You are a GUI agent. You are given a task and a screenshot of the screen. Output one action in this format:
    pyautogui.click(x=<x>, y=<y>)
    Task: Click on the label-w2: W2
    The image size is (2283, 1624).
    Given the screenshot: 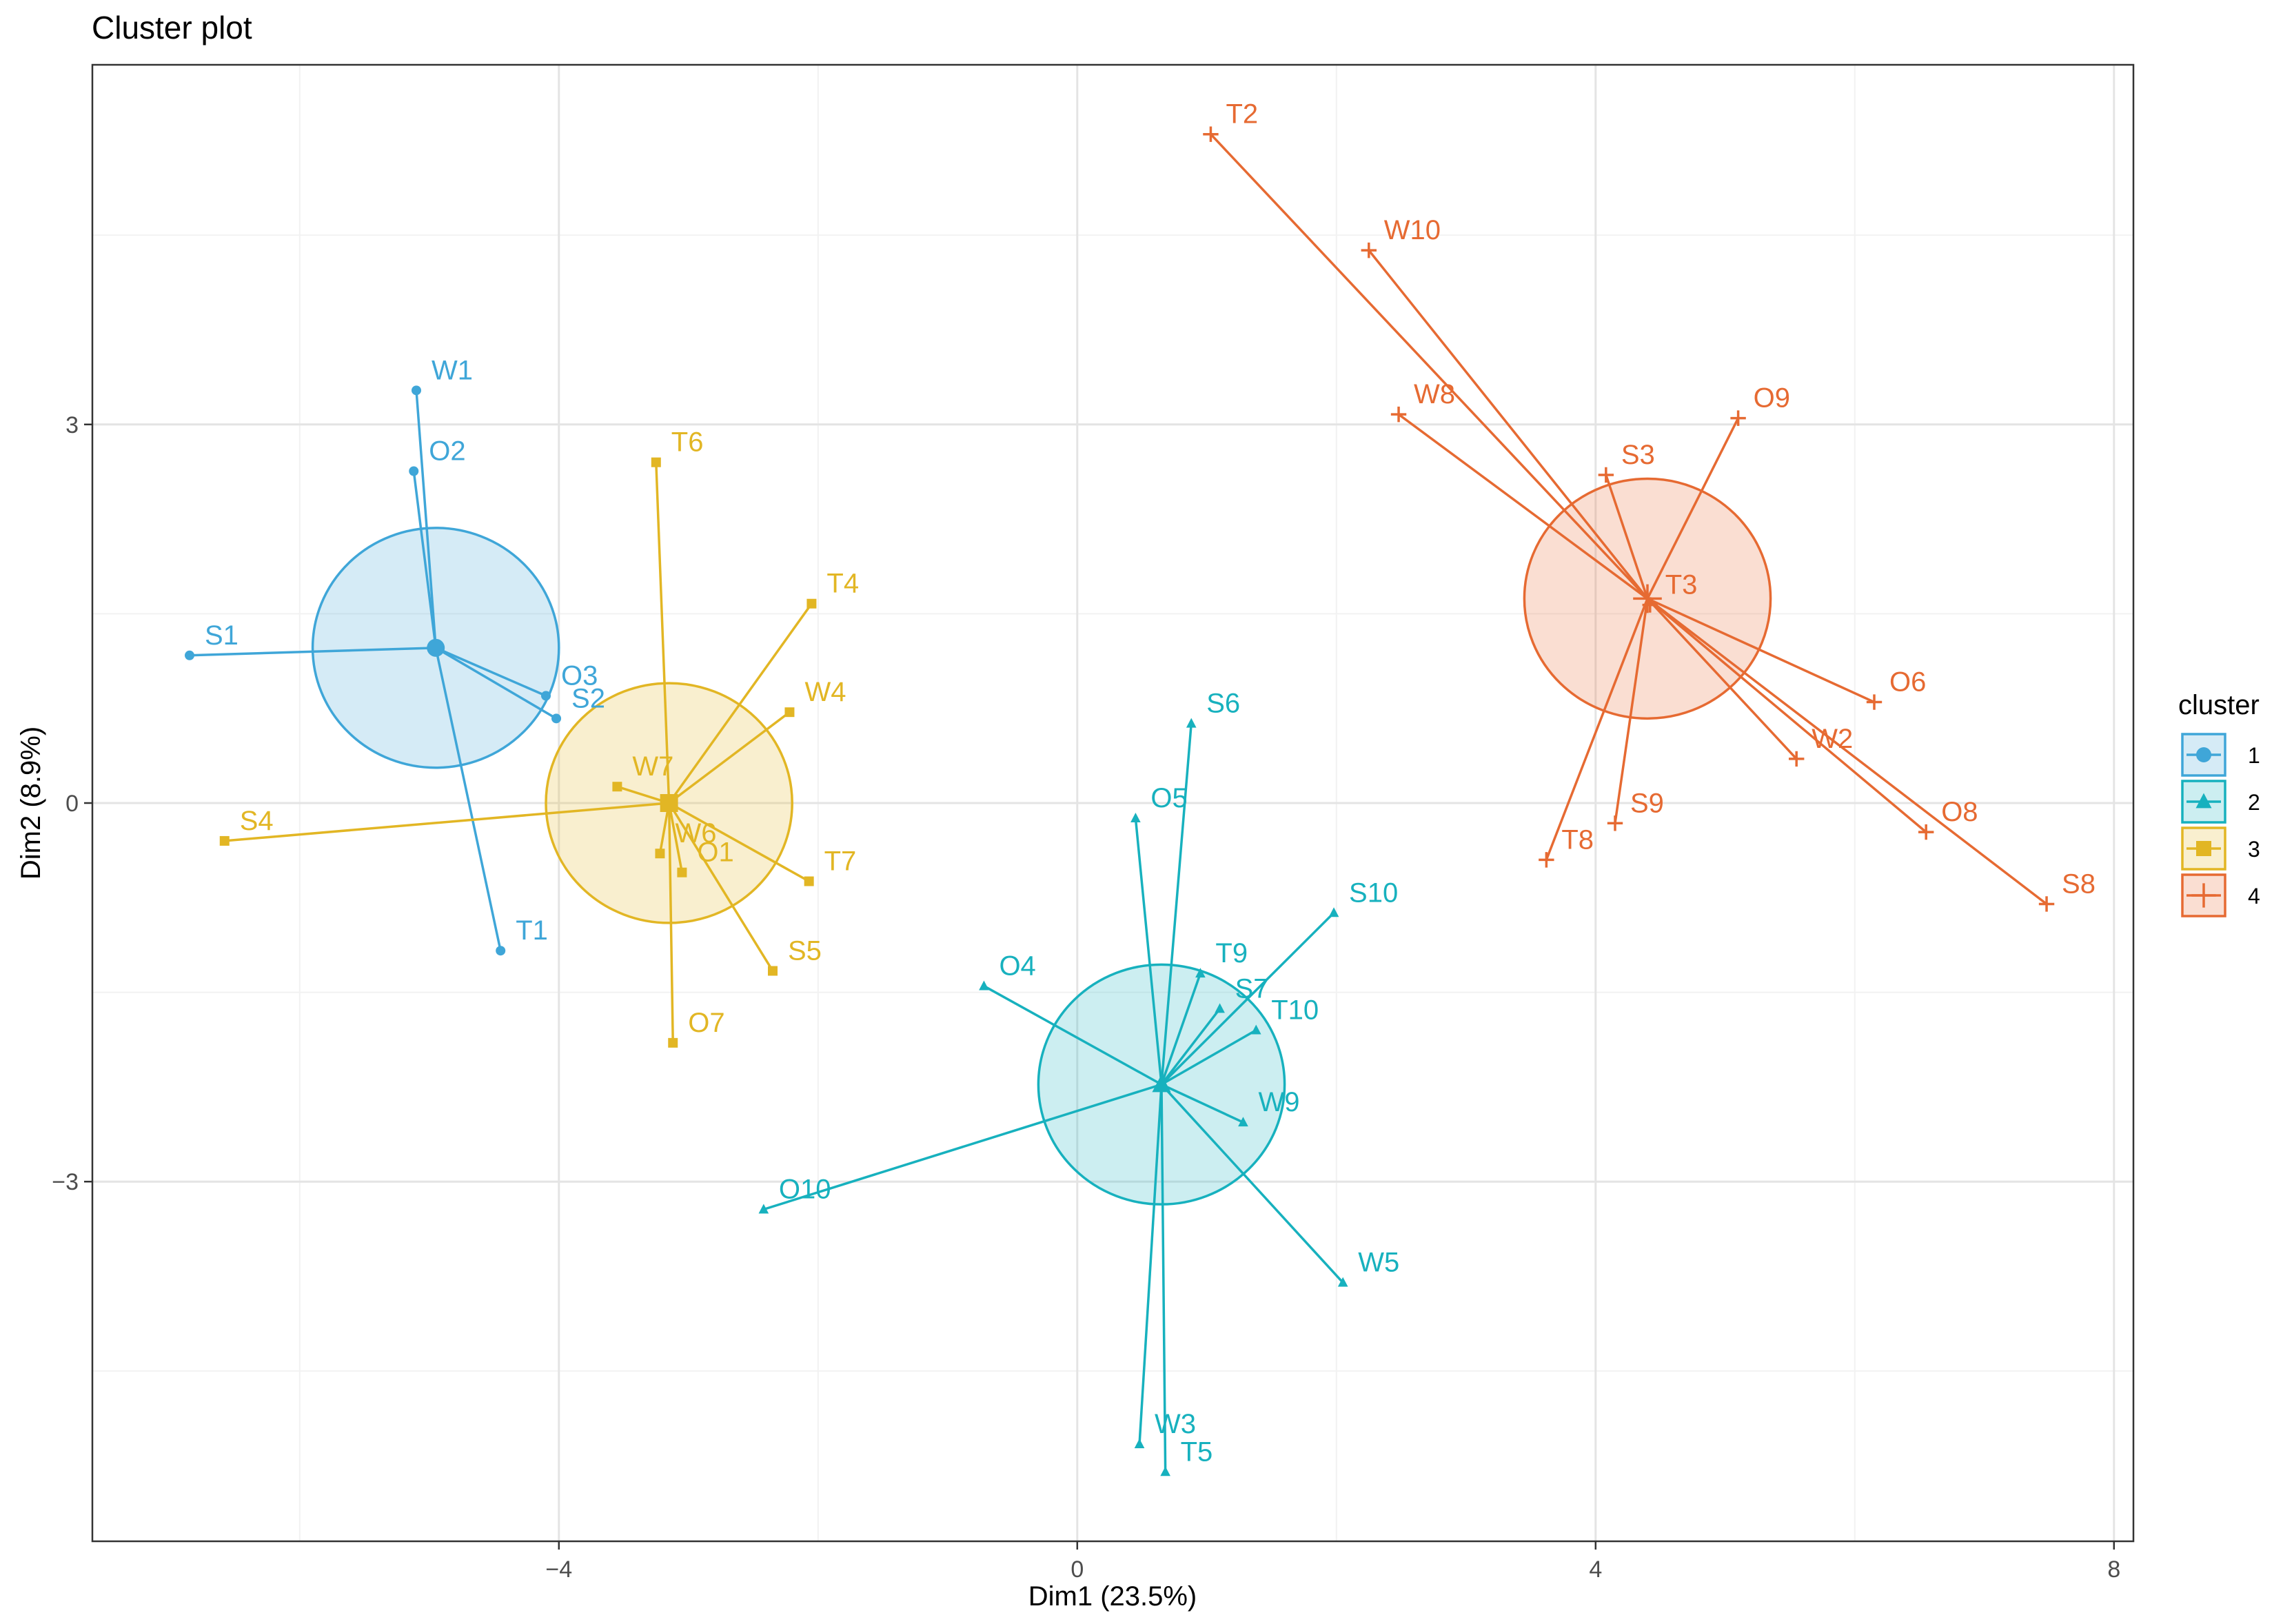 What is the action you would take?
    pyautogui.click(x=1833, y=739)
    